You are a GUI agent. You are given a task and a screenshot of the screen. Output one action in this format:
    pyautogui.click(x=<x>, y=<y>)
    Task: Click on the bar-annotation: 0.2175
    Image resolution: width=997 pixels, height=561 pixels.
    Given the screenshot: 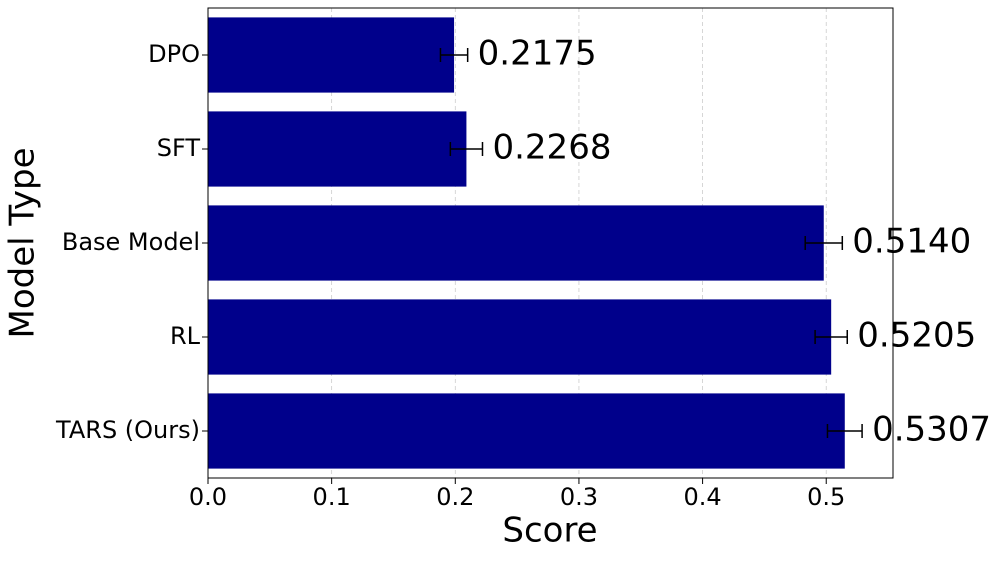 What is the action you would take?
    pyautogui.click(x=537, y=54)
    